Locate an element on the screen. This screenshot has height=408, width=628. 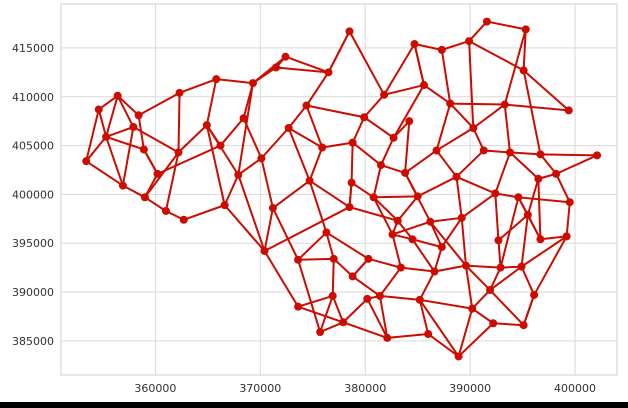
y-tick-label: 400000 is located at coordinates (33, 194).